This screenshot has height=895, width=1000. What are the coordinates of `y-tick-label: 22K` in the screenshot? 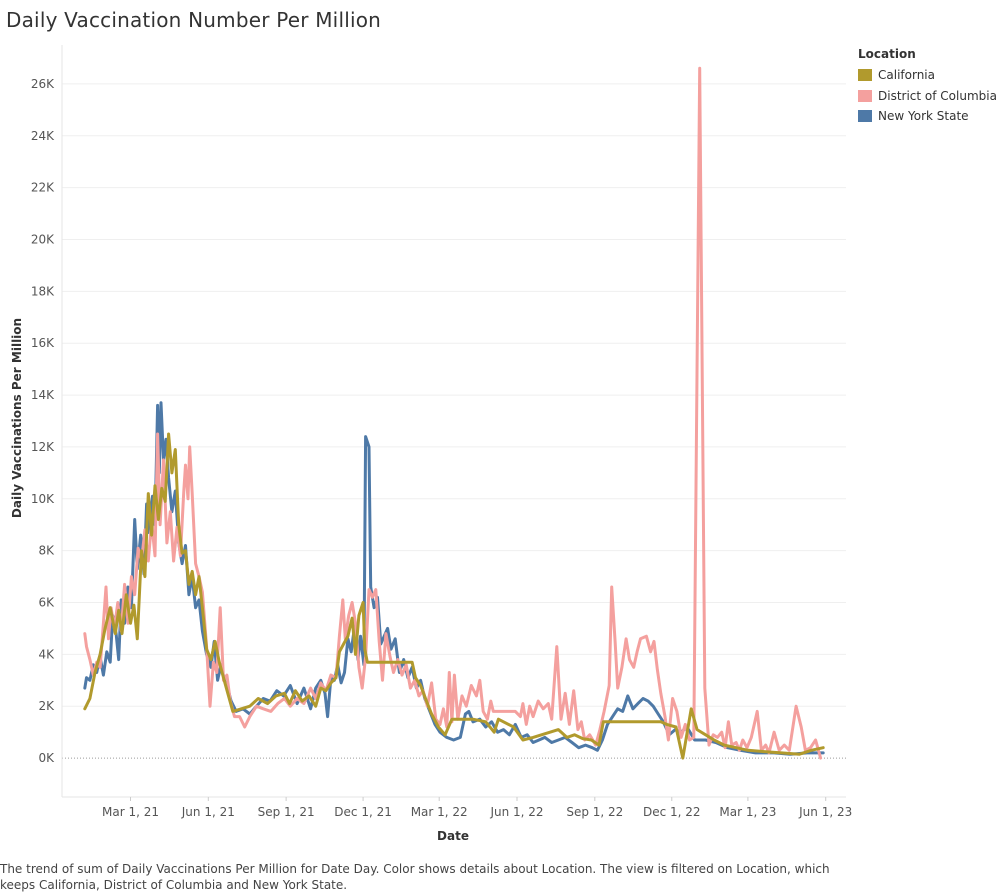 It's located at (43, 188).